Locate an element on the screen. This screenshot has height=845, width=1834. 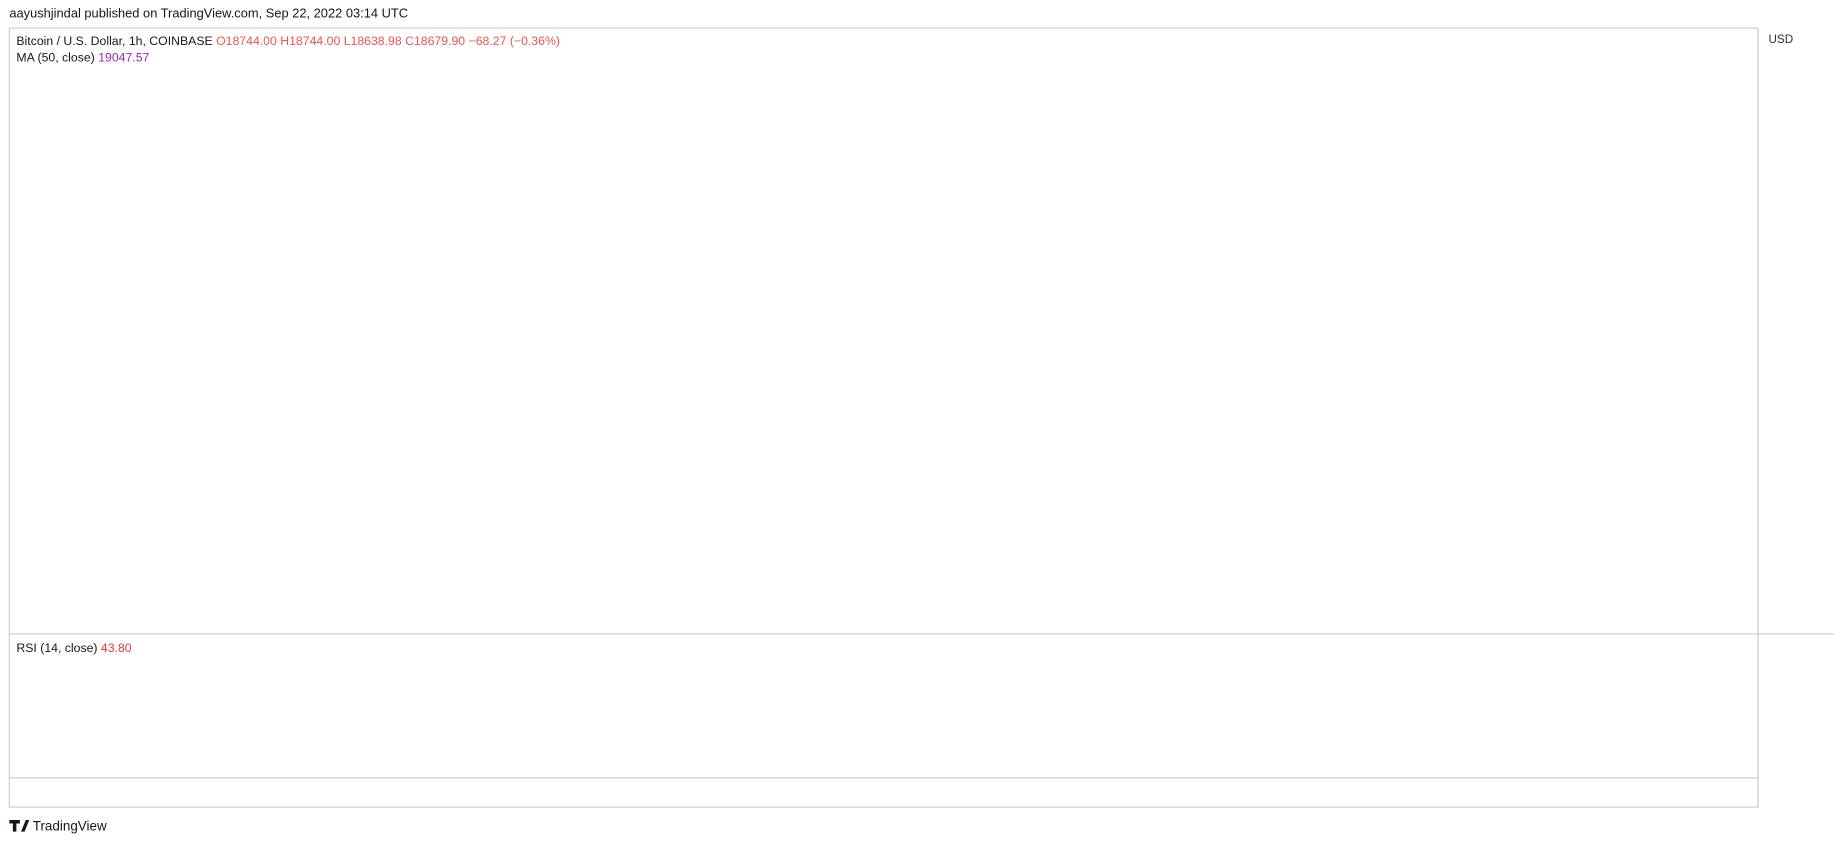
ohlc-open: O18744.00 is located at coordinates (246, 41).